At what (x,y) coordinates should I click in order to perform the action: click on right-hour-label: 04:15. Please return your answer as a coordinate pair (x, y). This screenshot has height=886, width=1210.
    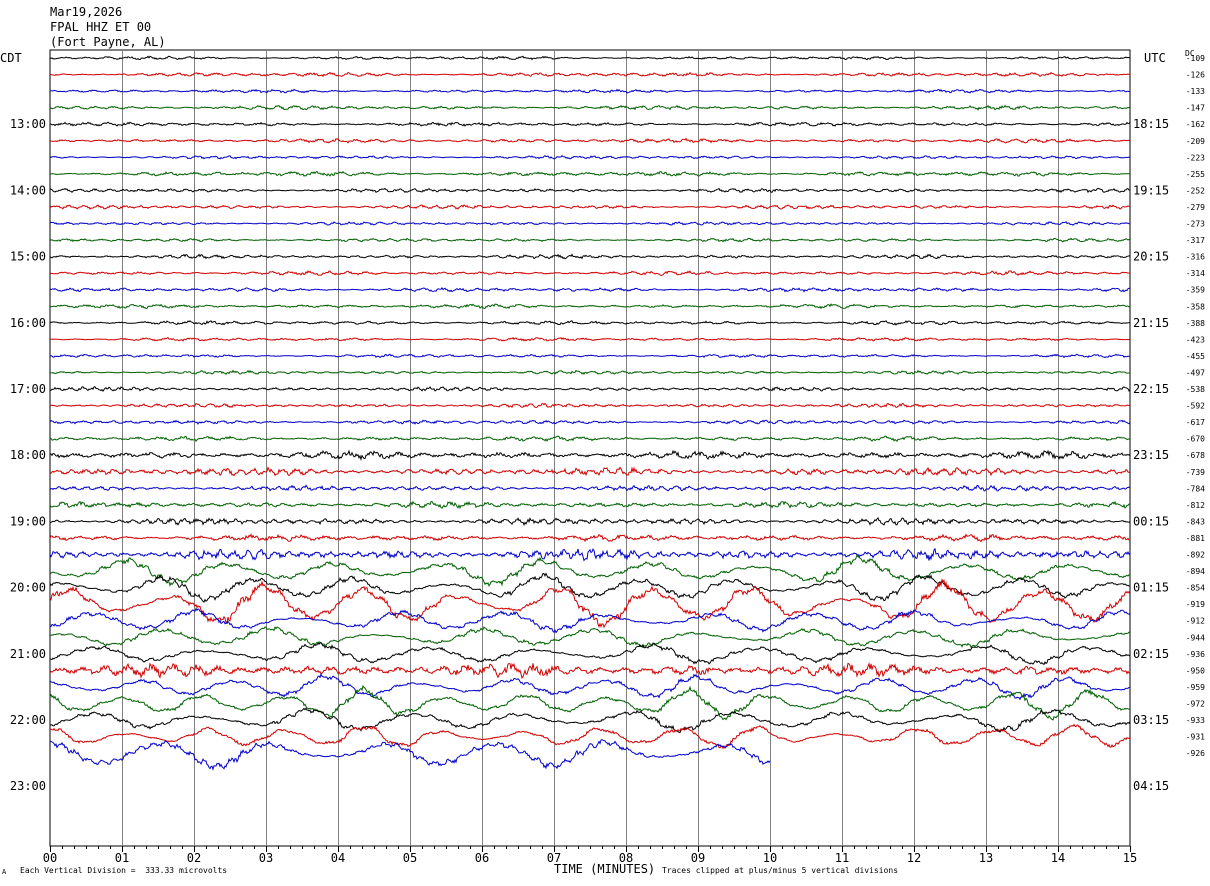
    Looking at the image, I should click on (1151, 786).